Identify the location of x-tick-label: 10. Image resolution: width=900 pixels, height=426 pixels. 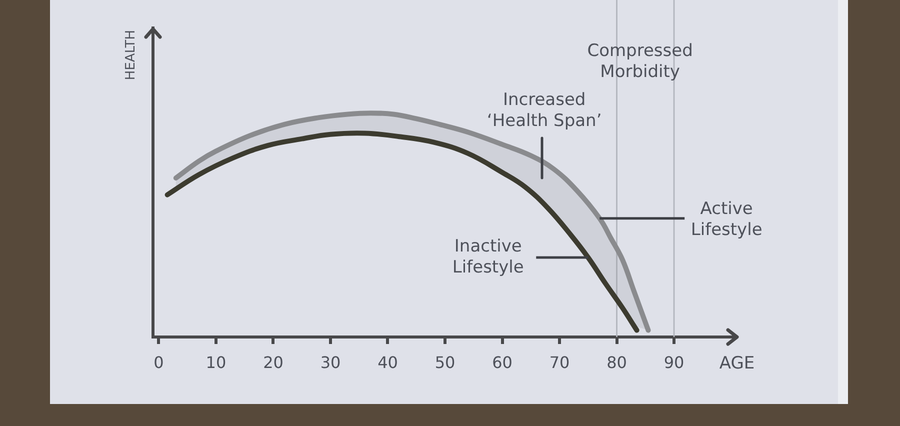
(216, 362).